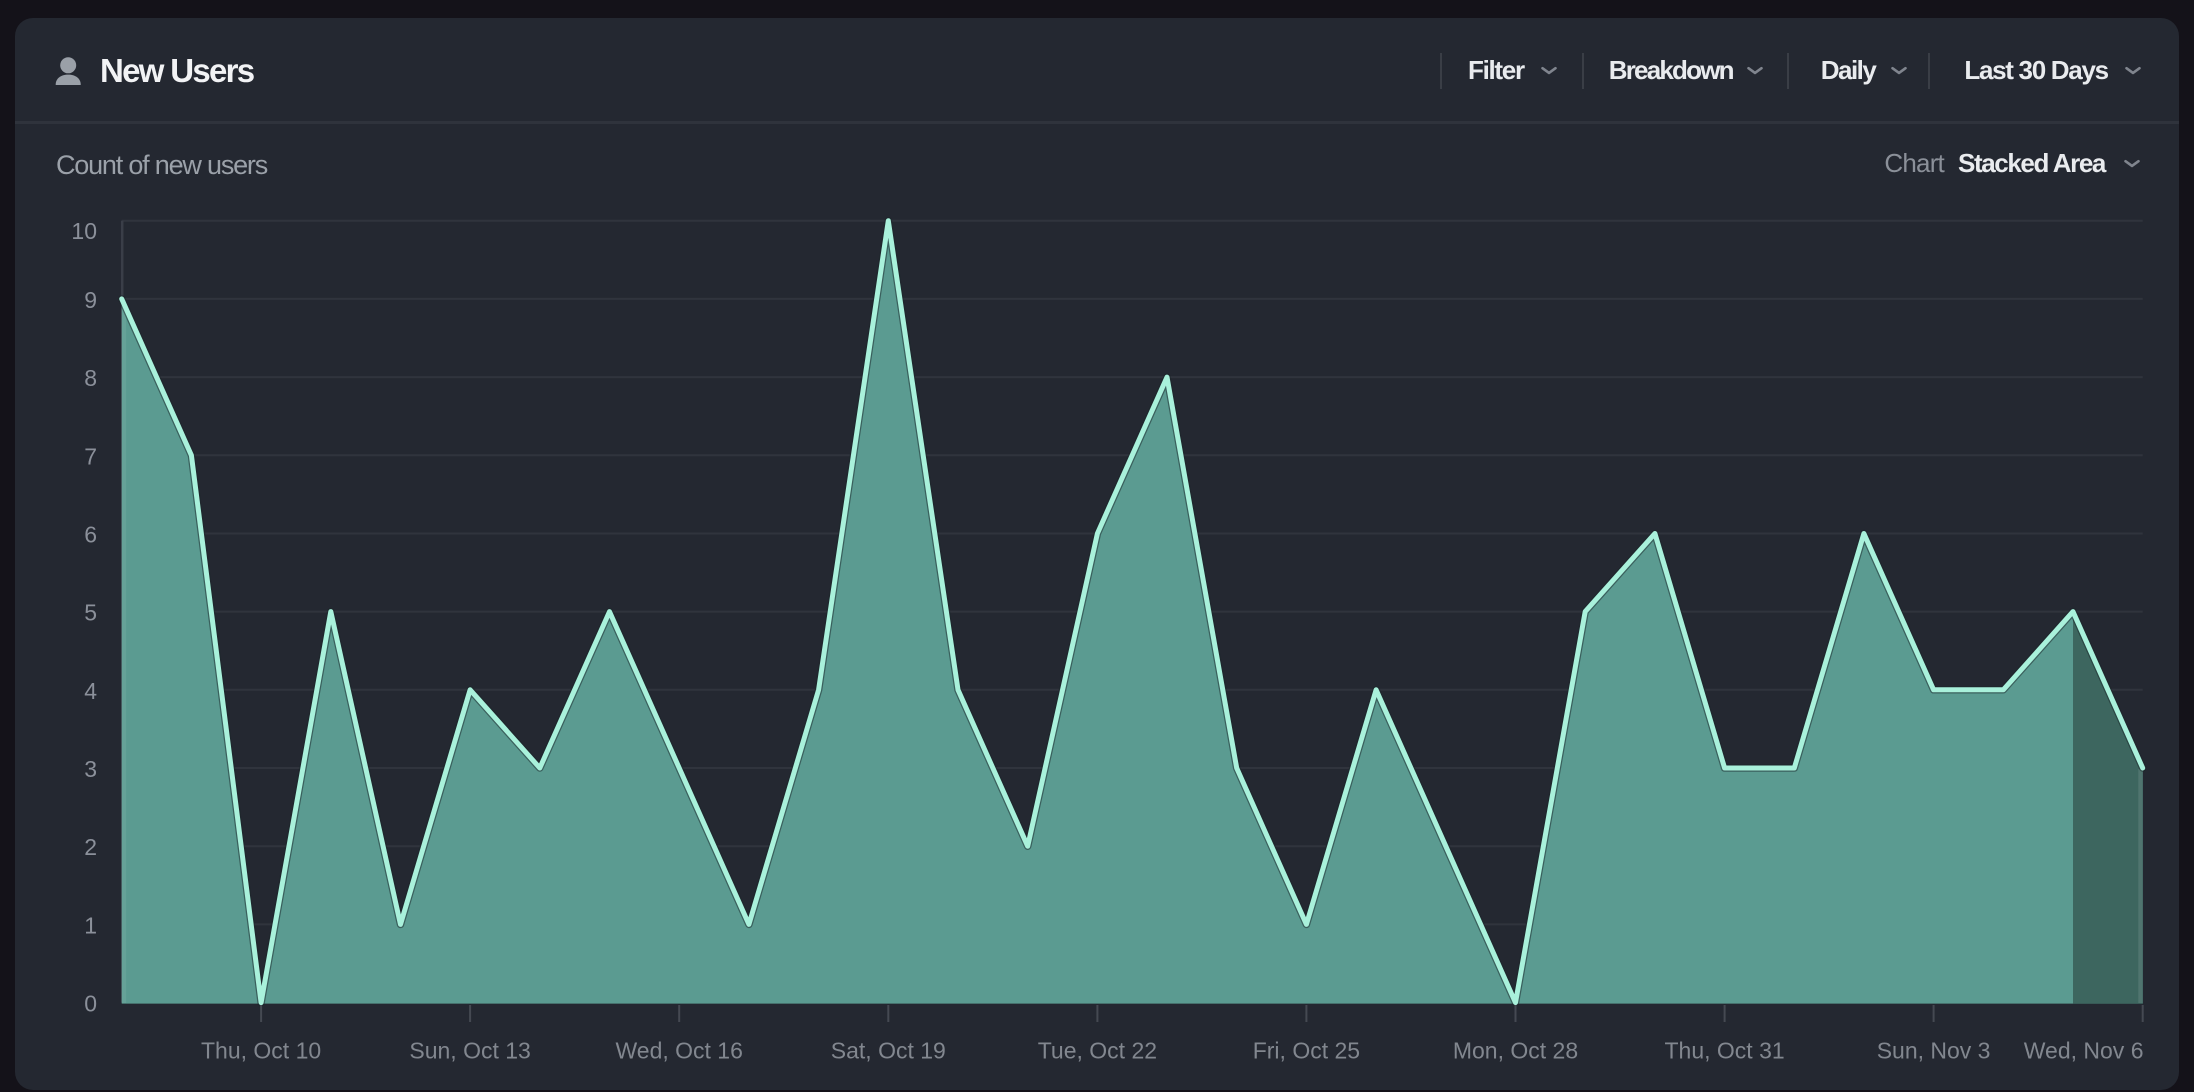 This screenshot has height=1092, width=2194. I want to click on svg-text: 4, so click(90, 691).